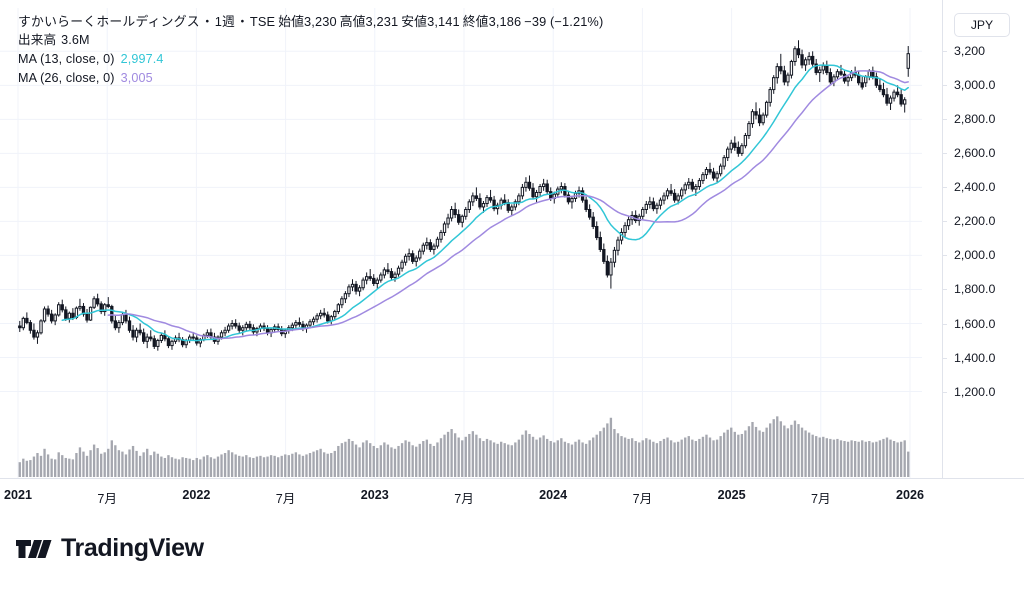 The width and height of the screenshot is (1024, 590). What do you see at coordinates (132, 548) in the screenshot?
I see `tradingview-wordmark: TradingView` at bounding box center [132, 548].